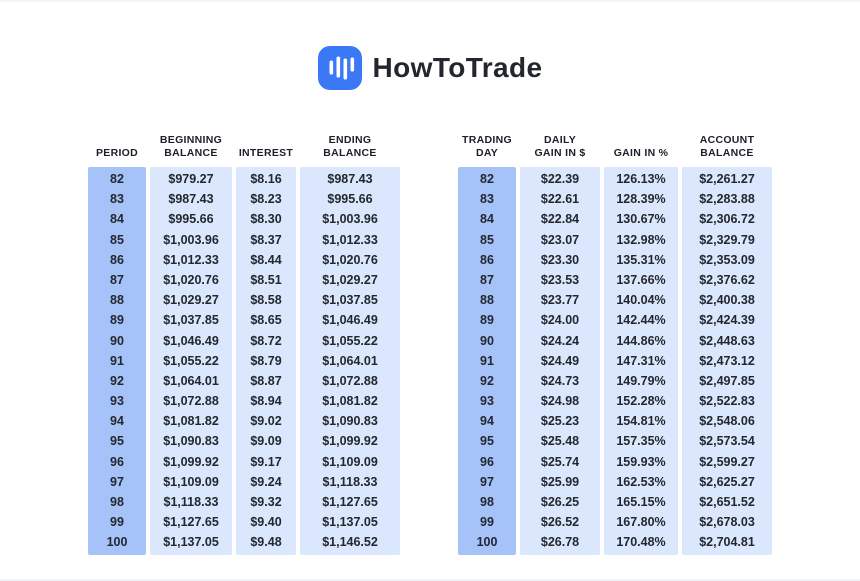  What do you see at coordinates (191, 320) in the screenshot?
I see `table-cell: $1,037.85` at bounding box center [191, 320].